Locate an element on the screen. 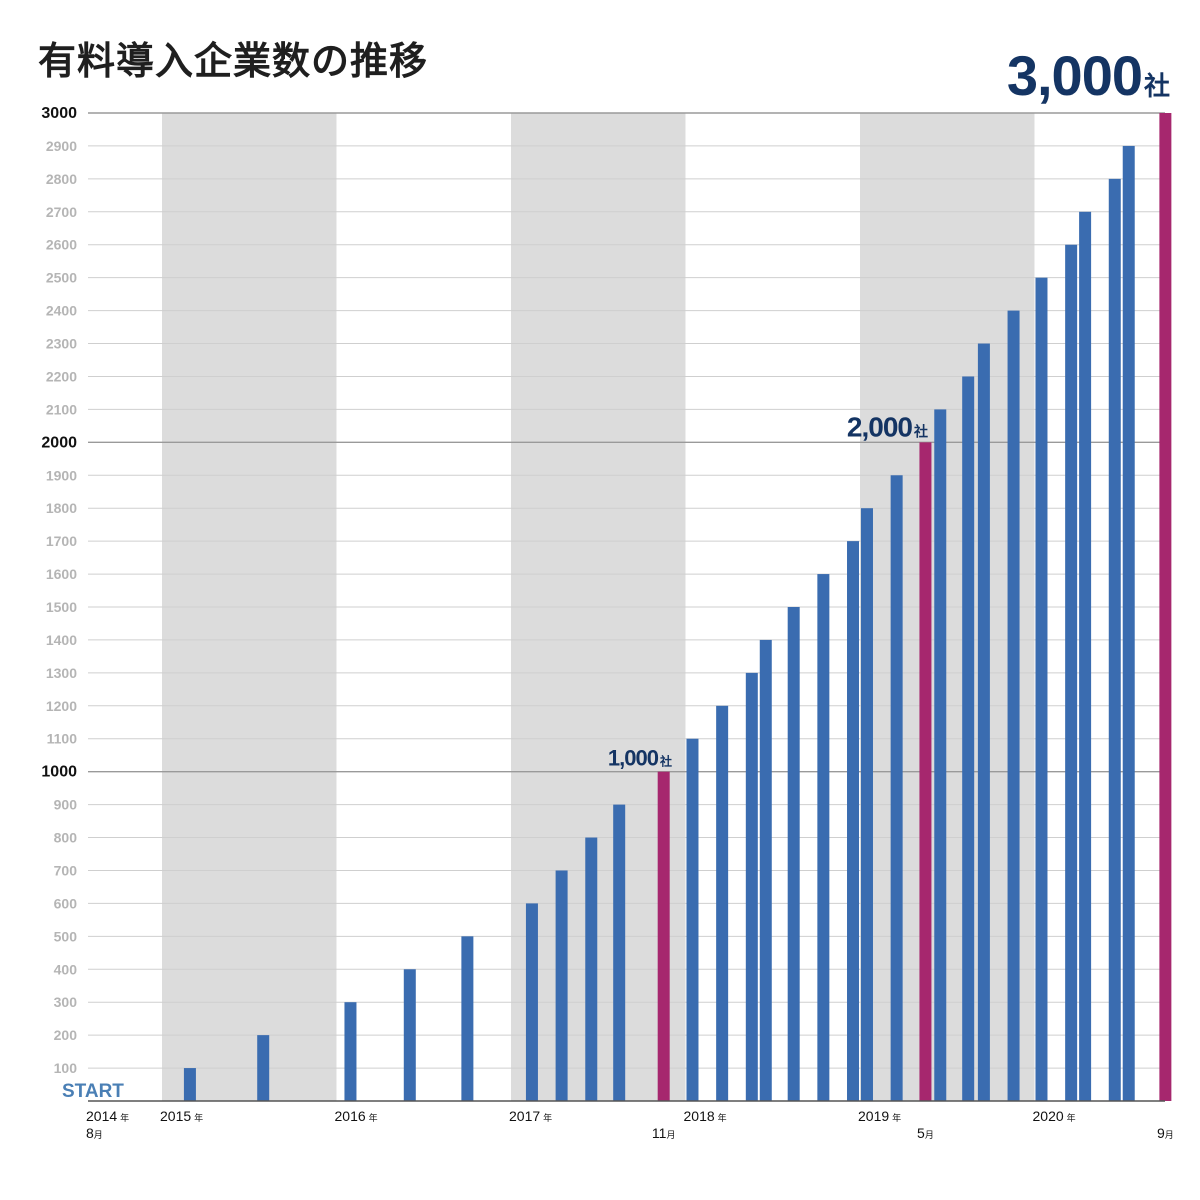  y-tick-label-2700: 2700 is located at coordinates (61, 212).